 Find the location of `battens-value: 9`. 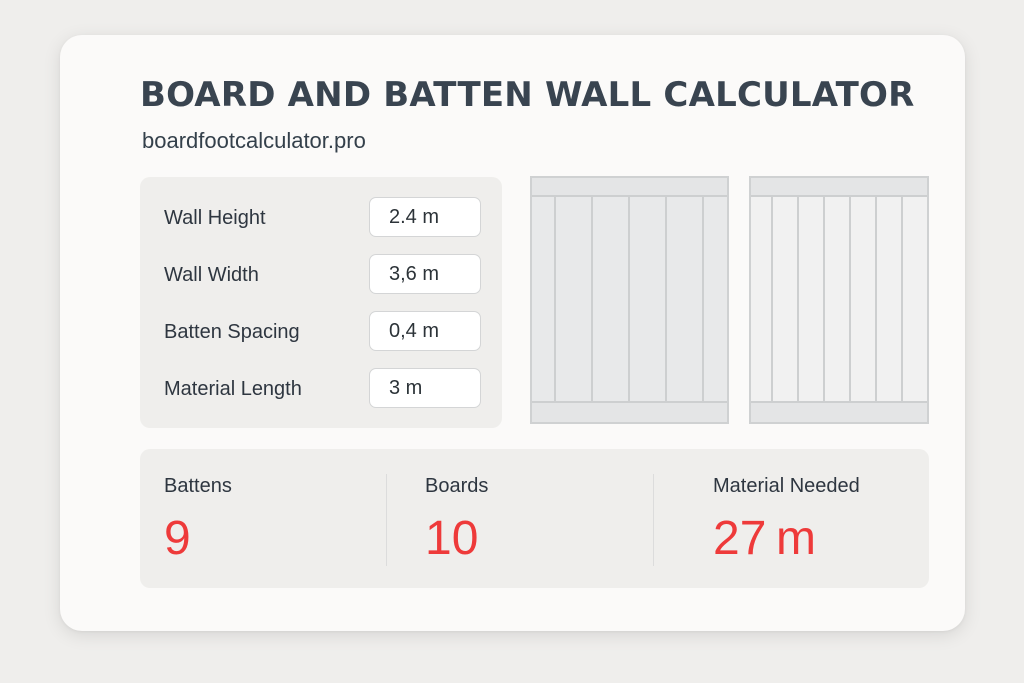

battens-value: 9 is located at coordinates (177, 538).